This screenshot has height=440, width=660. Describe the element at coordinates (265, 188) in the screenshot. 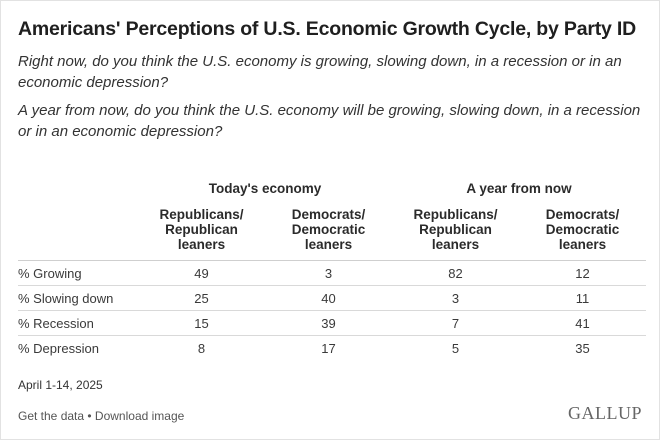

I see `group-header-today: Today's economy` at that location.